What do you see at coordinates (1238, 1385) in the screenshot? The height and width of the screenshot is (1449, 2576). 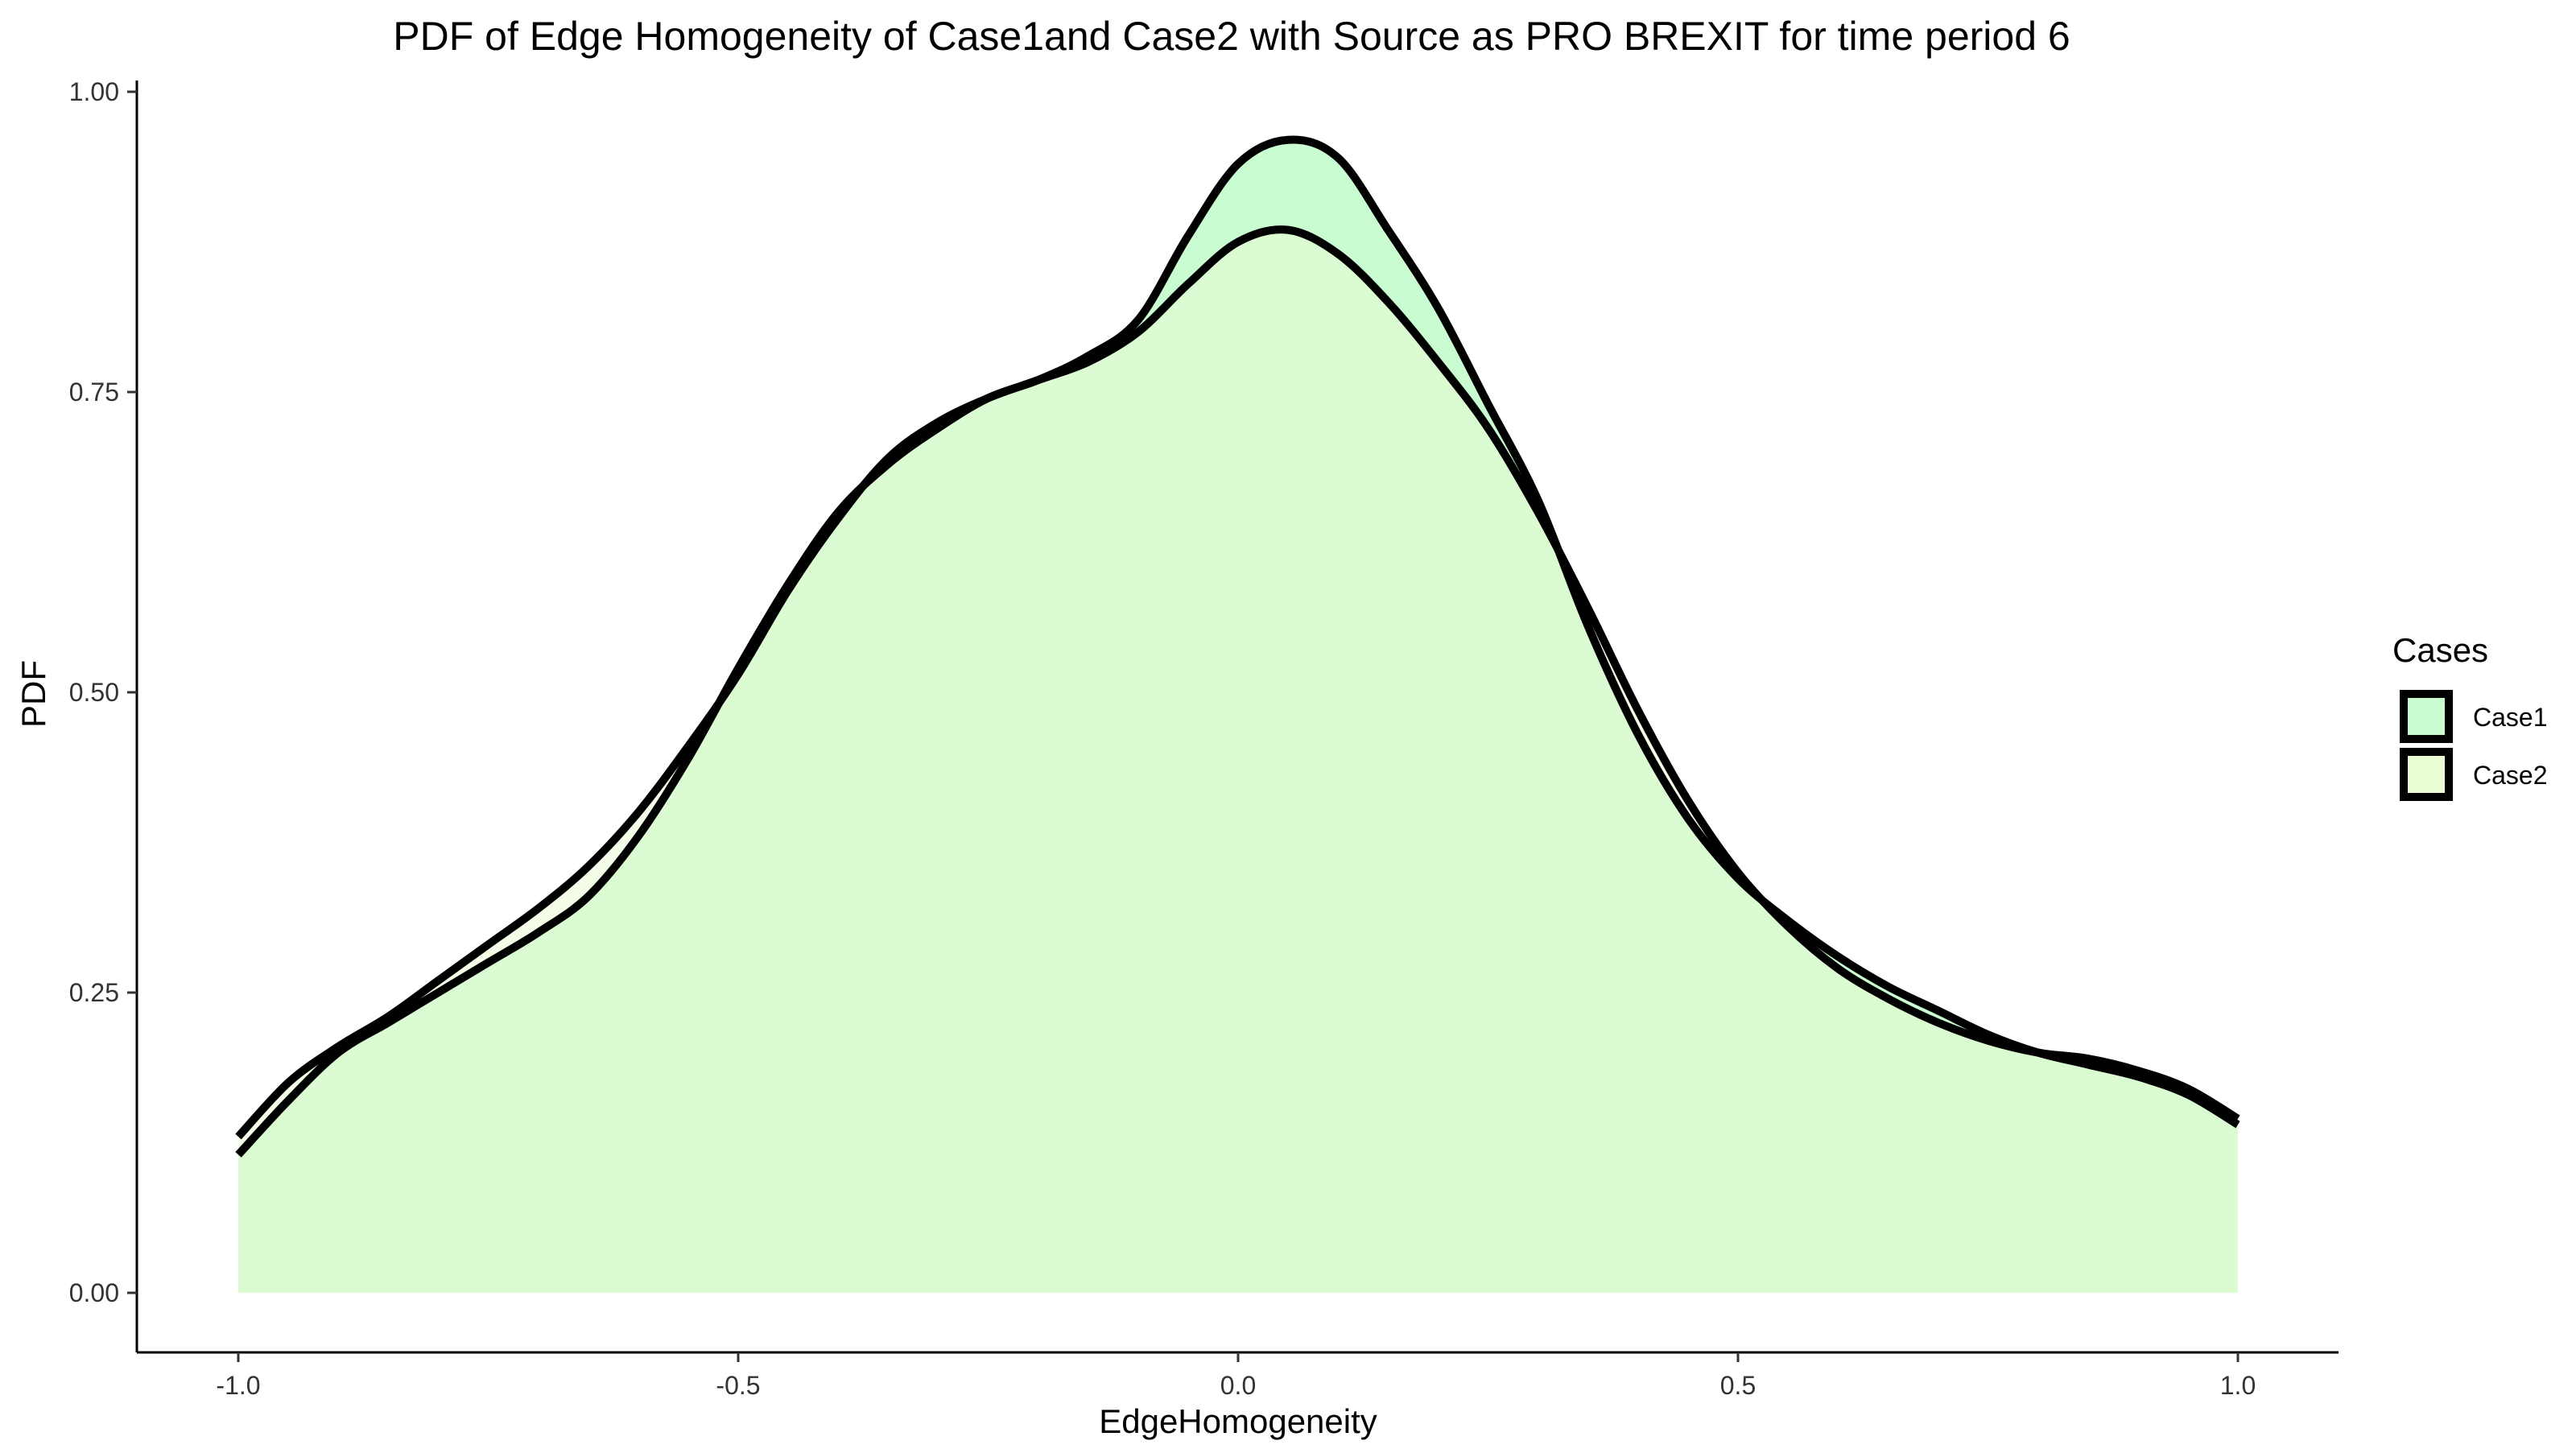 I see `x-tick-label: 0.0` at bounding box center [1238, 1385].